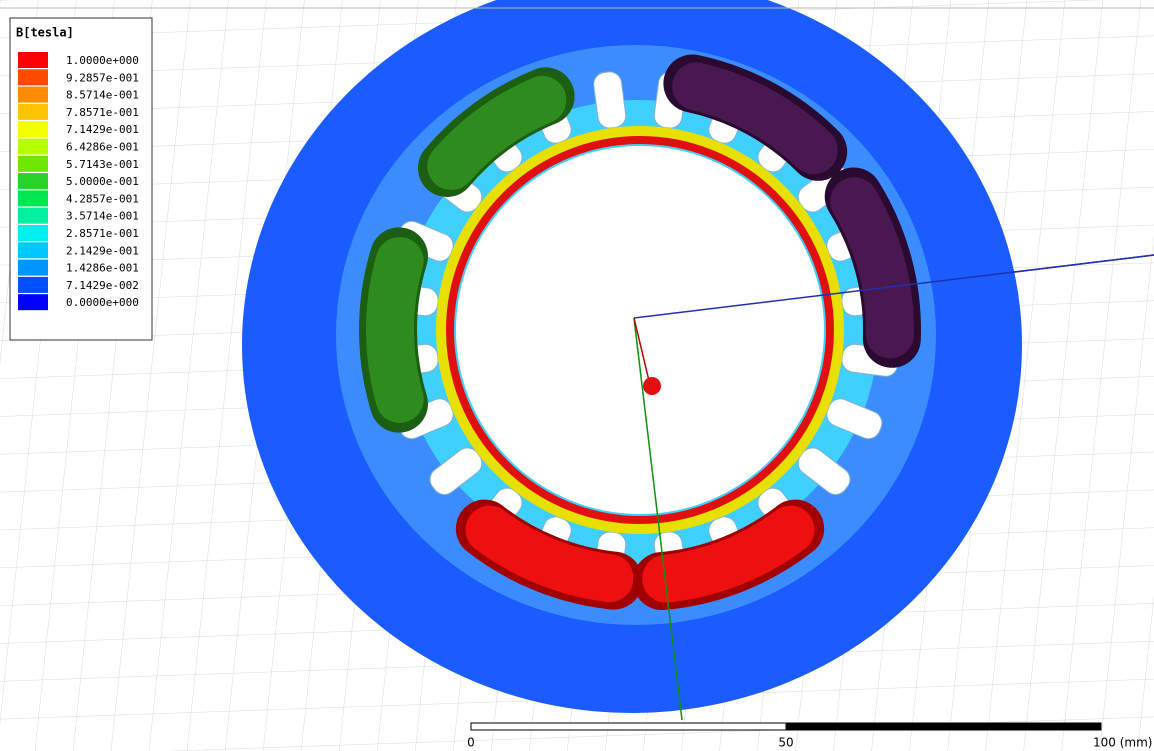  I want to click on legend-label: 3.5714e-001, so click(102, 216).